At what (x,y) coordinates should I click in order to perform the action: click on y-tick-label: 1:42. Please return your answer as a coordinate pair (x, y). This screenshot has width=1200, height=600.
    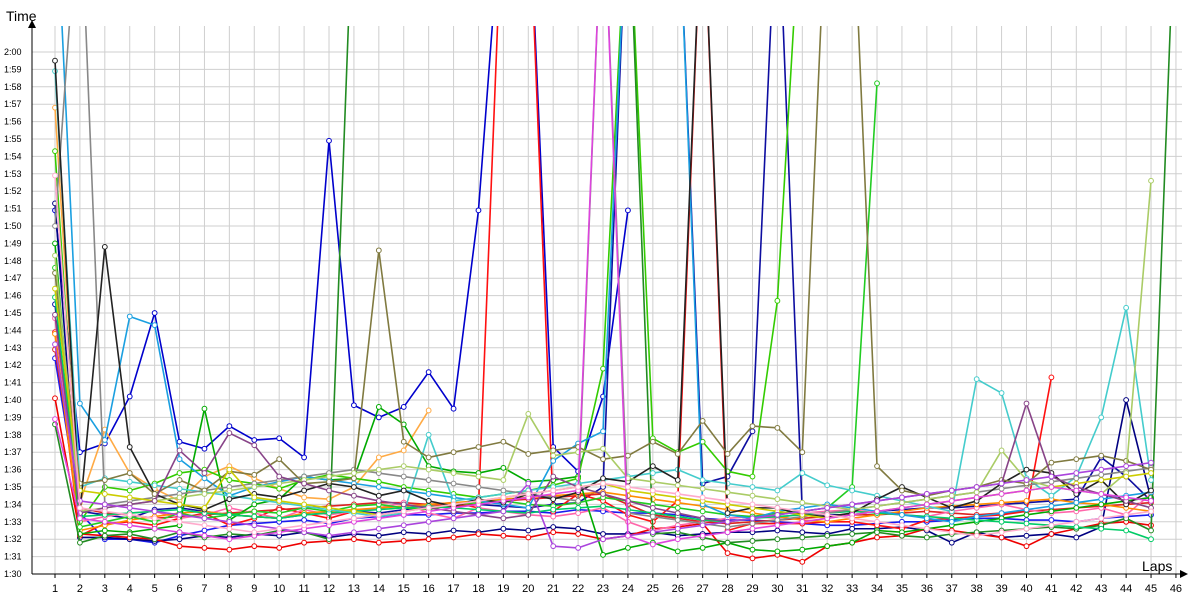
    Looking at the image, I should click on (13, 365).